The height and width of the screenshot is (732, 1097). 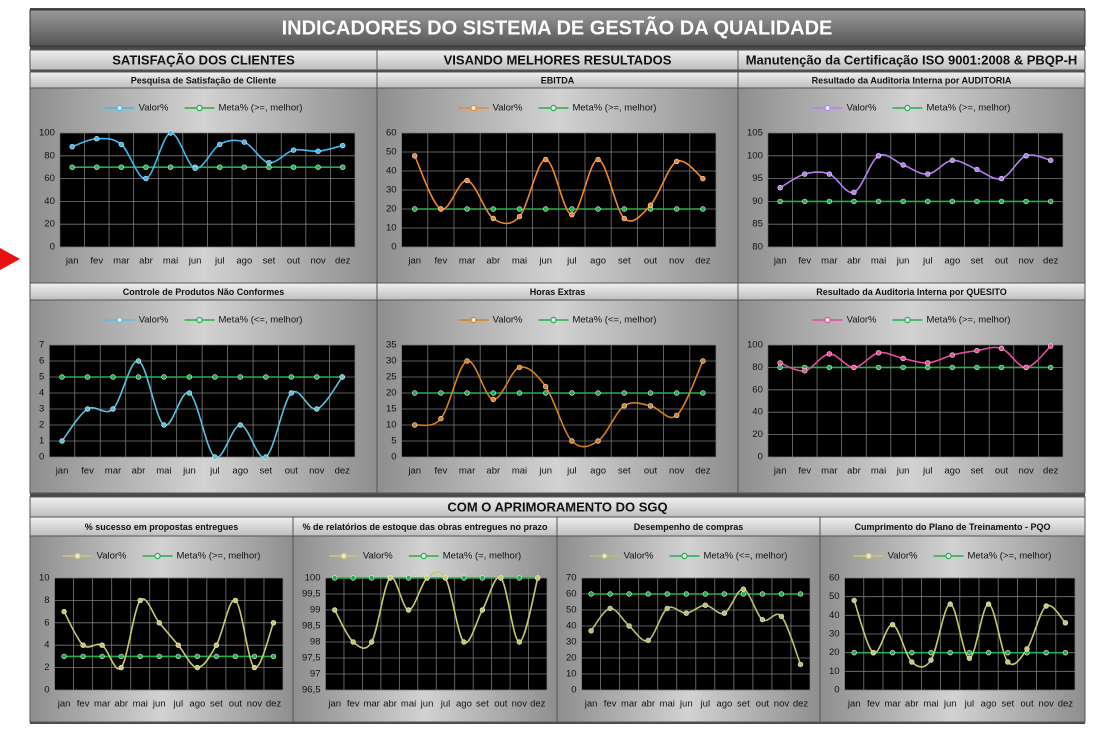 I want to click on y-tick-label: 5, so click(x=41, y=377).